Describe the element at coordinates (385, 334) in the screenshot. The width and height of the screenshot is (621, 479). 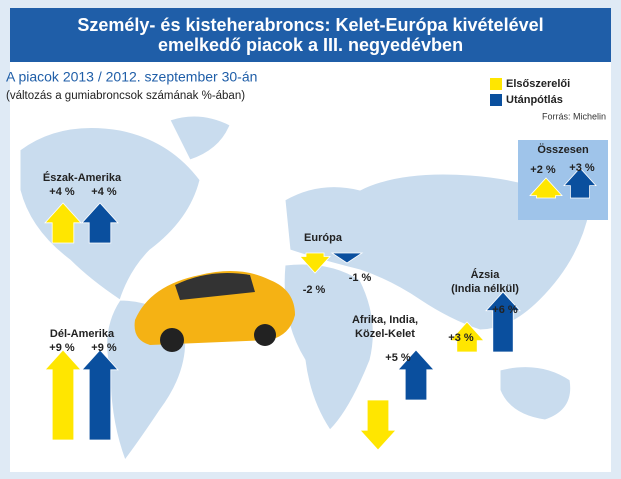
I see `region-label: Közel-Kelet` at that location.